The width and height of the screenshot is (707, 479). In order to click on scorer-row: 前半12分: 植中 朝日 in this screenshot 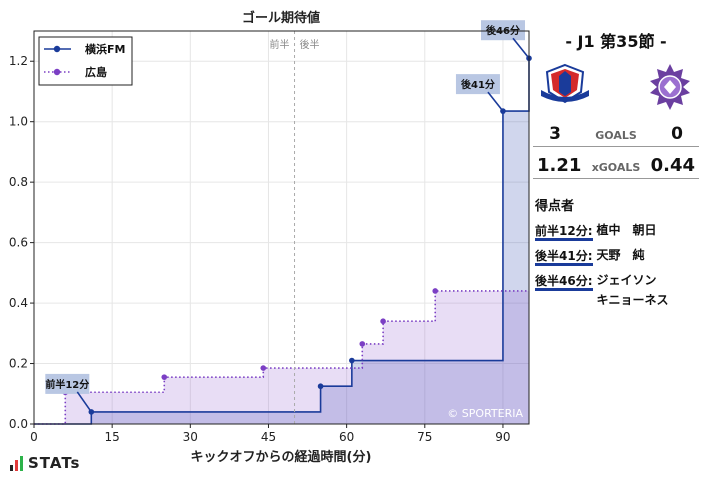, I will do `click(617, 231)`.